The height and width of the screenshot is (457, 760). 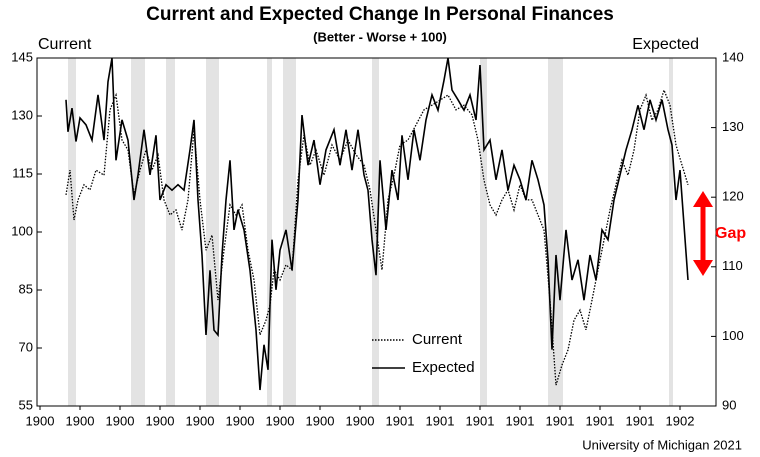 What do you see at coordinates (380, 36) in the screenshot?
I see `chart-subtitle: (Better - Worse + 100)` at bounding box center [380, 36].